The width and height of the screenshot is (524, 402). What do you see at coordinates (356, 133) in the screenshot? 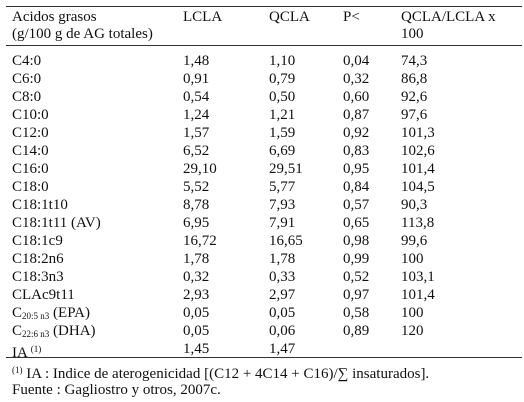
I see `row-p: 0,92` at bounding box center [356, 133].